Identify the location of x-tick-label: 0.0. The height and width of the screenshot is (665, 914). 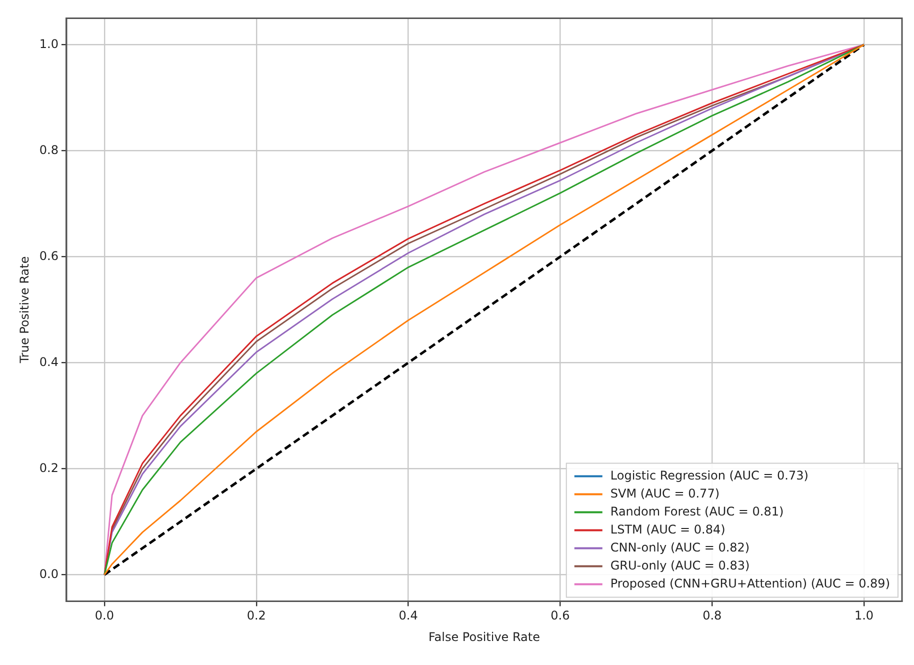
(104, 615).